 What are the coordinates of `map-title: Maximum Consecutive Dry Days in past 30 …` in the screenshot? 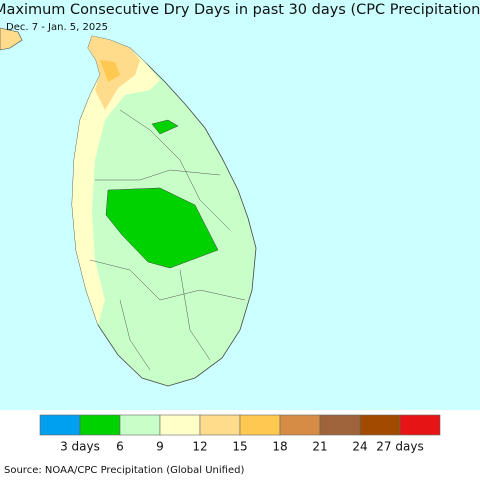 It's located at (240, 10).